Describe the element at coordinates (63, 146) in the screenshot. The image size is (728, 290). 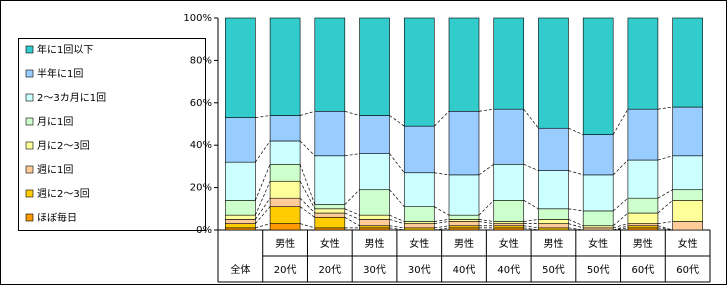
I see `legend-label: 月に2～3回` at that location.